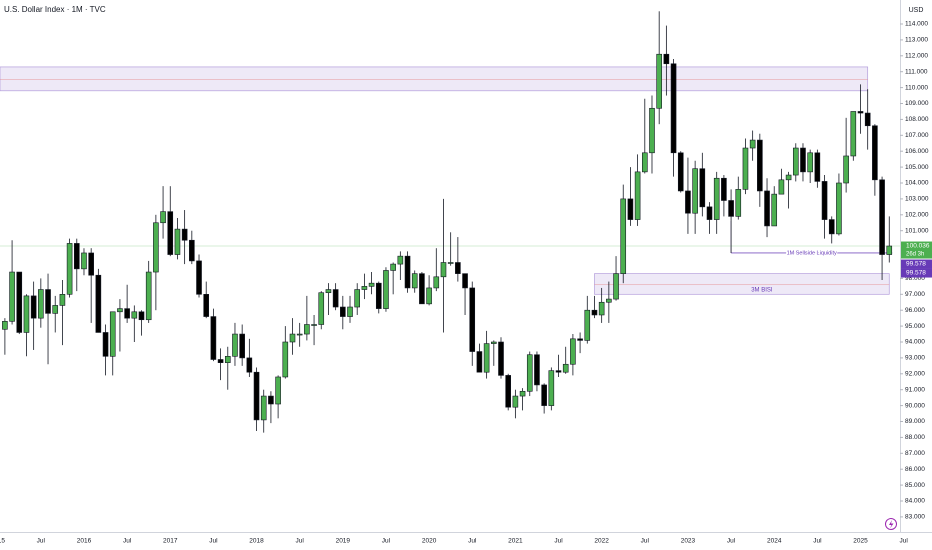  I want to click on countdown-label: 26d 3h, so click(915, 255).